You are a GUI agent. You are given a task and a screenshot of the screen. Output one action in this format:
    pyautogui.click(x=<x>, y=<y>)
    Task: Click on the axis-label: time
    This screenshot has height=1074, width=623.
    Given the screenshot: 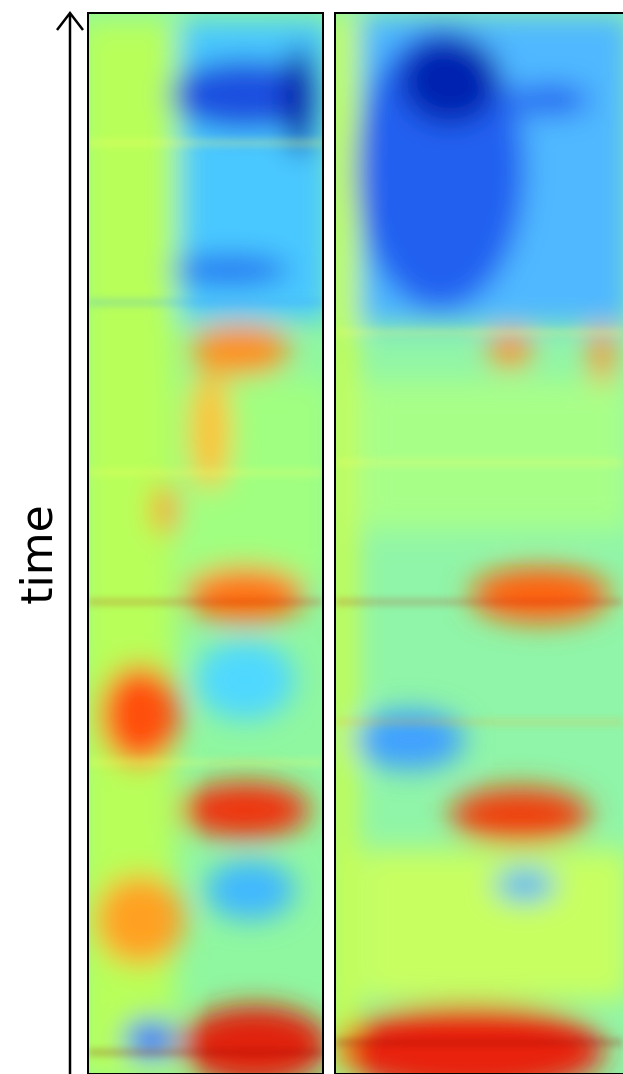 What is the action you would take?
    pyautogui.click(x=37, y=554)
    